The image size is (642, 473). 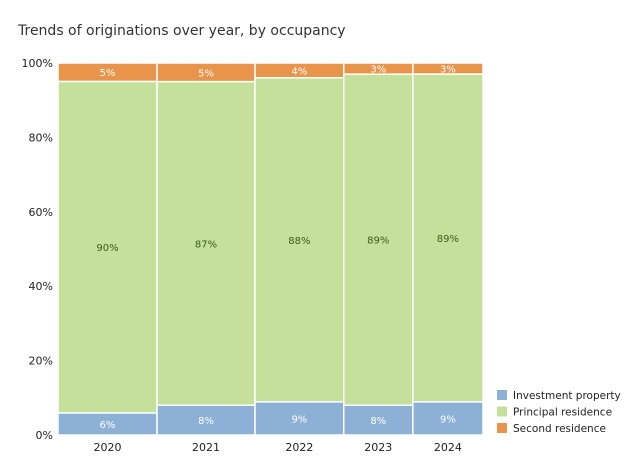 I want to click on x-tick-label-2024: 2024, so click(x=448, y=447).